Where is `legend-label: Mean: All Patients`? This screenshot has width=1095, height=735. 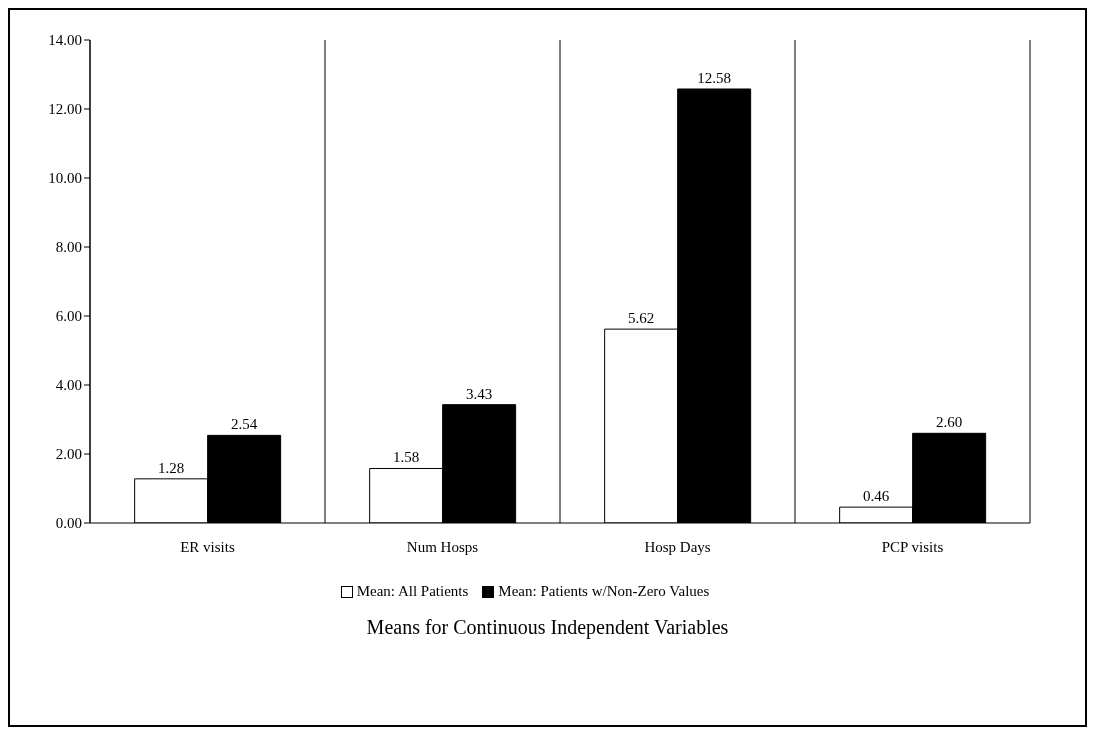
legend-label: Mean: All Patients is located at coordinates (412, 591).